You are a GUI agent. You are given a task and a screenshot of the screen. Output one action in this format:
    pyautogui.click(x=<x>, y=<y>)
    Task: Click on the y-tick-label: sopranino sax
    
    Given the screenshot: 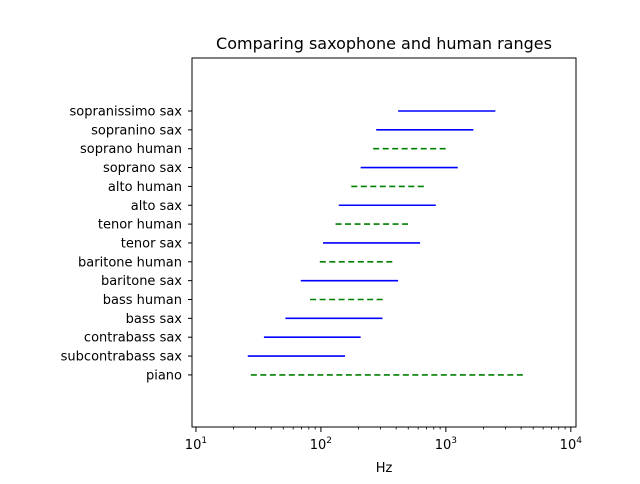 What is the action you would take?
    pyautogui.click(x=136, y=130)
    